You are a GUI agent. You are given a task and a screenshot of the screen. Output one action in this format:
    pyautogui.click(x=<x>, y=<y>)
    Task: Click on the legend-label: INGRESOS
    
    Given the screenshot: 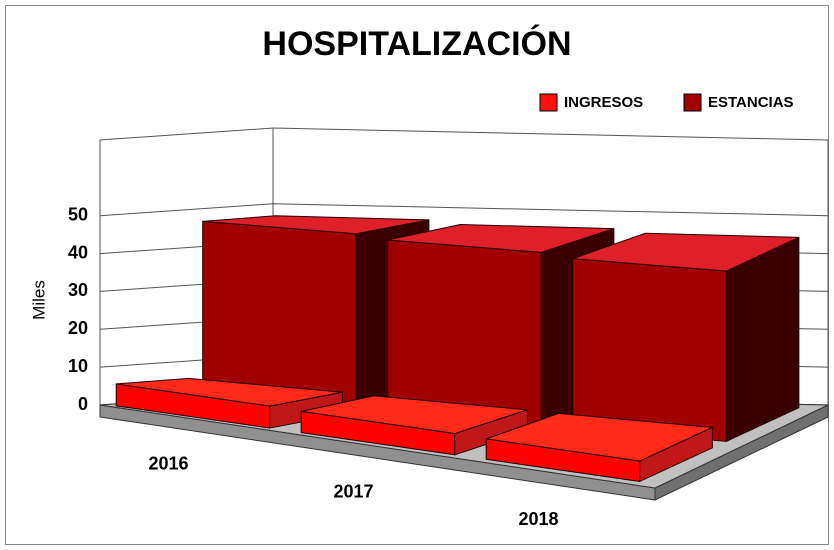 What is the action you would take?
    pyautogui.click(x=603, y=102)
    